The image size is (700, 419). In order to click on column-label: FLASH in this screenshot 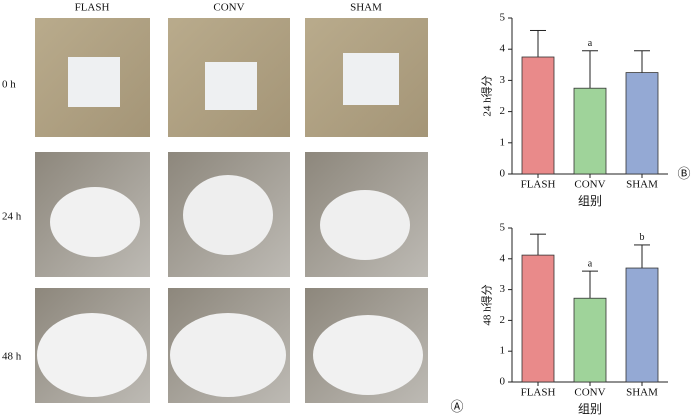, I will do `click(92, 8)`.